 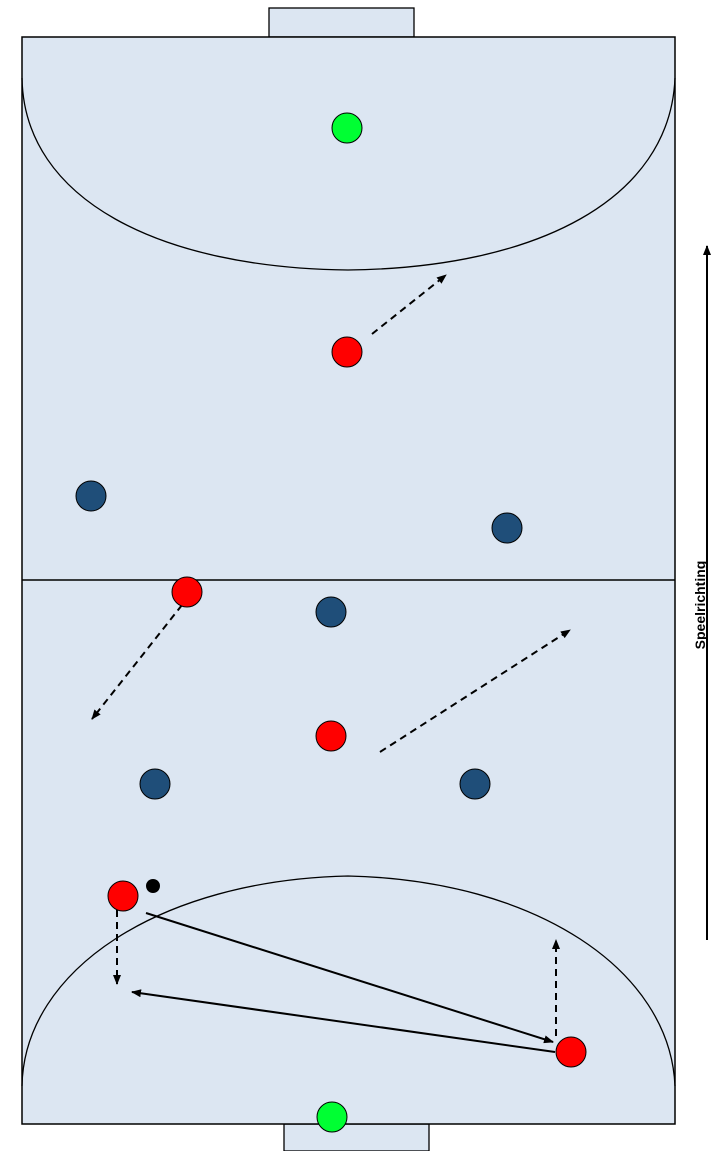 What do you see at coordinates (123, 896) in the screenshot?
I see `attacker-player-with-ball` at bounding box center [123, 896].